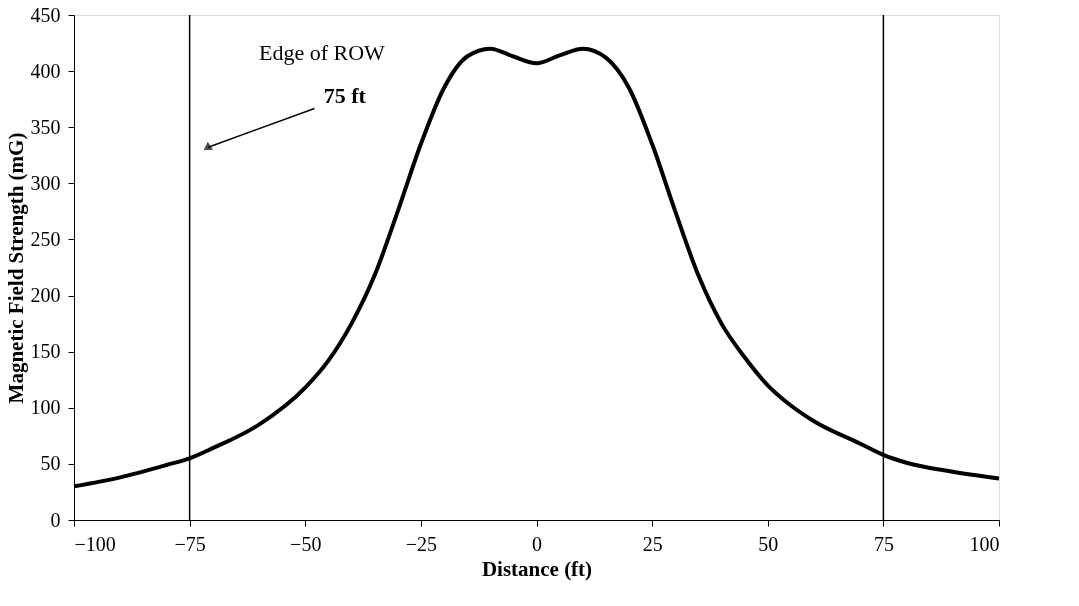  Describe the element at coordinates (45, 70) in the screenshot. I see `y-tick-label: 400` at that location.